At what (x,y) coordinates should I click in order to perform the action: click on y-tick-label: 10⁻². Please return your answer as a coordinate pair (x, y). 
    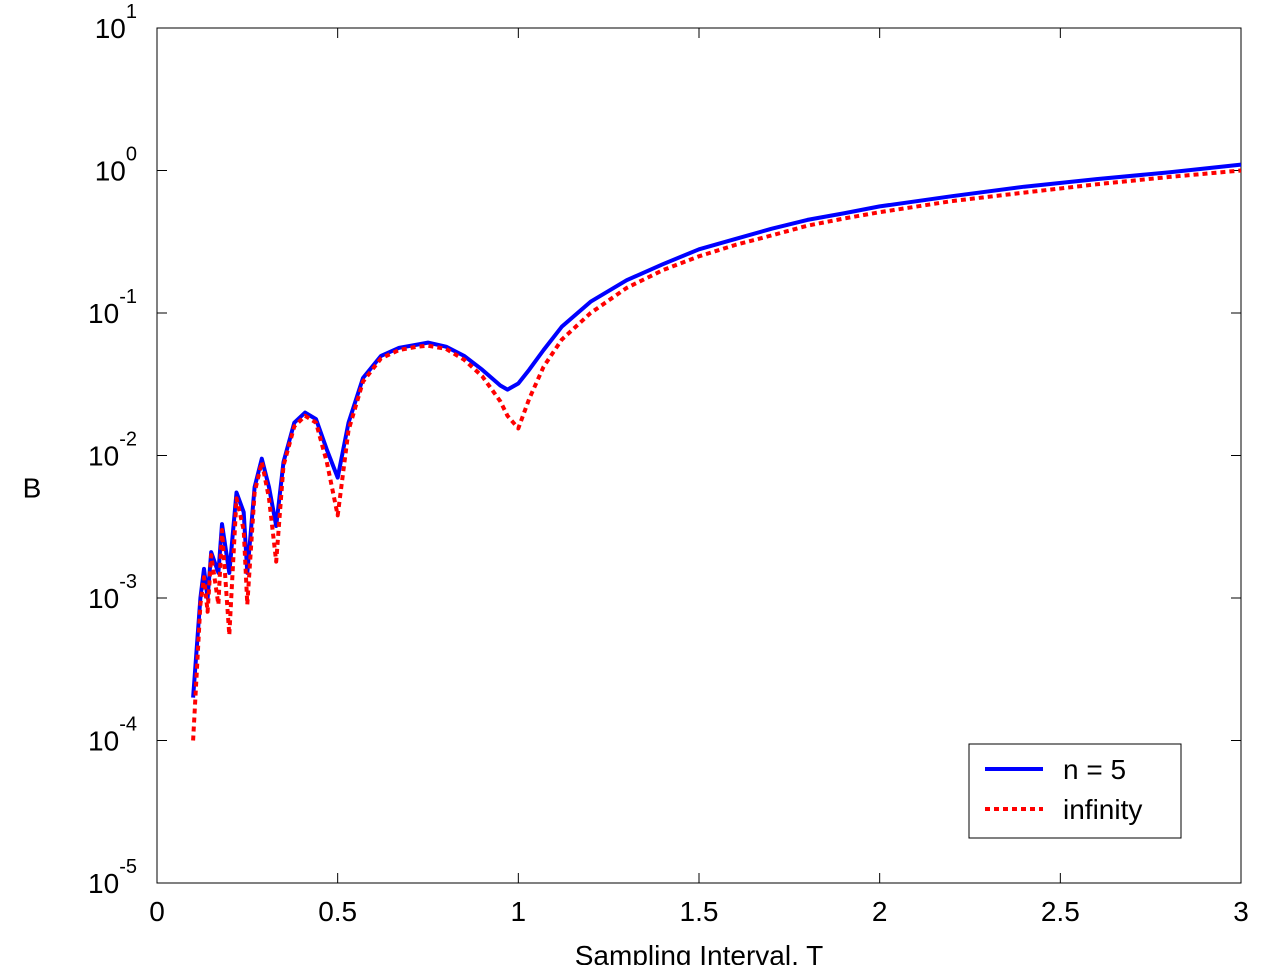
    Looking at the image, I should click on (112, 450).